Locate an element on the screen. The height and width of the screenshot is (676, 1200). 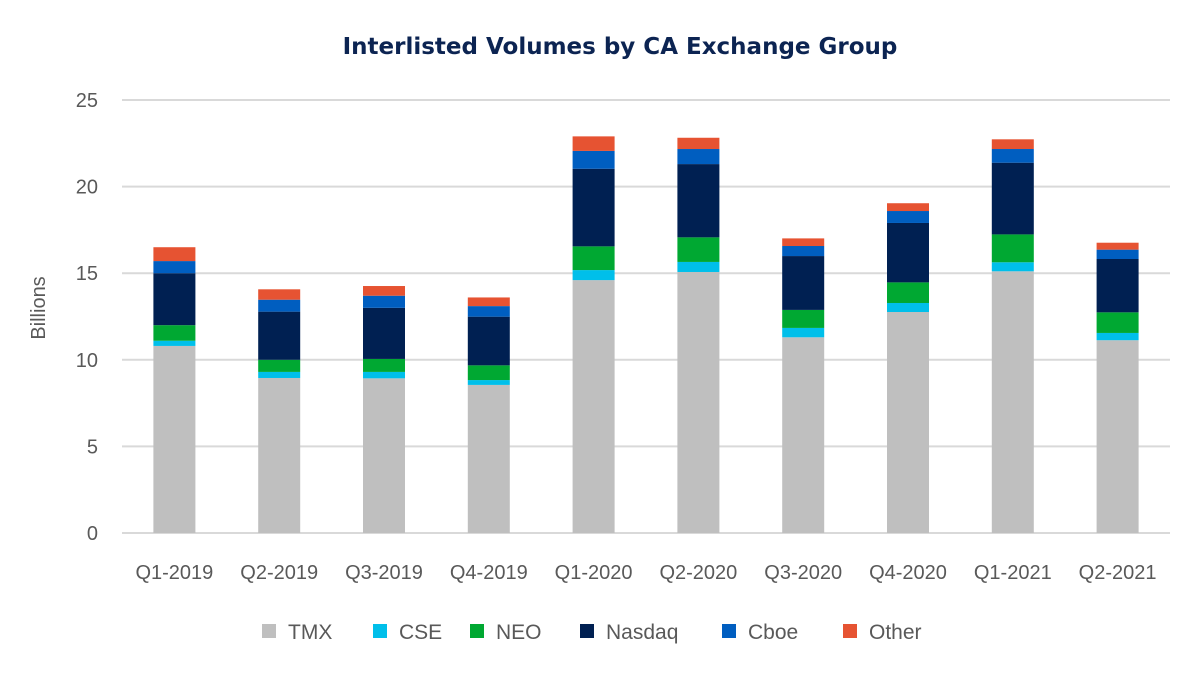
y-tick-label: 20 is located at coordinates (87, 188).